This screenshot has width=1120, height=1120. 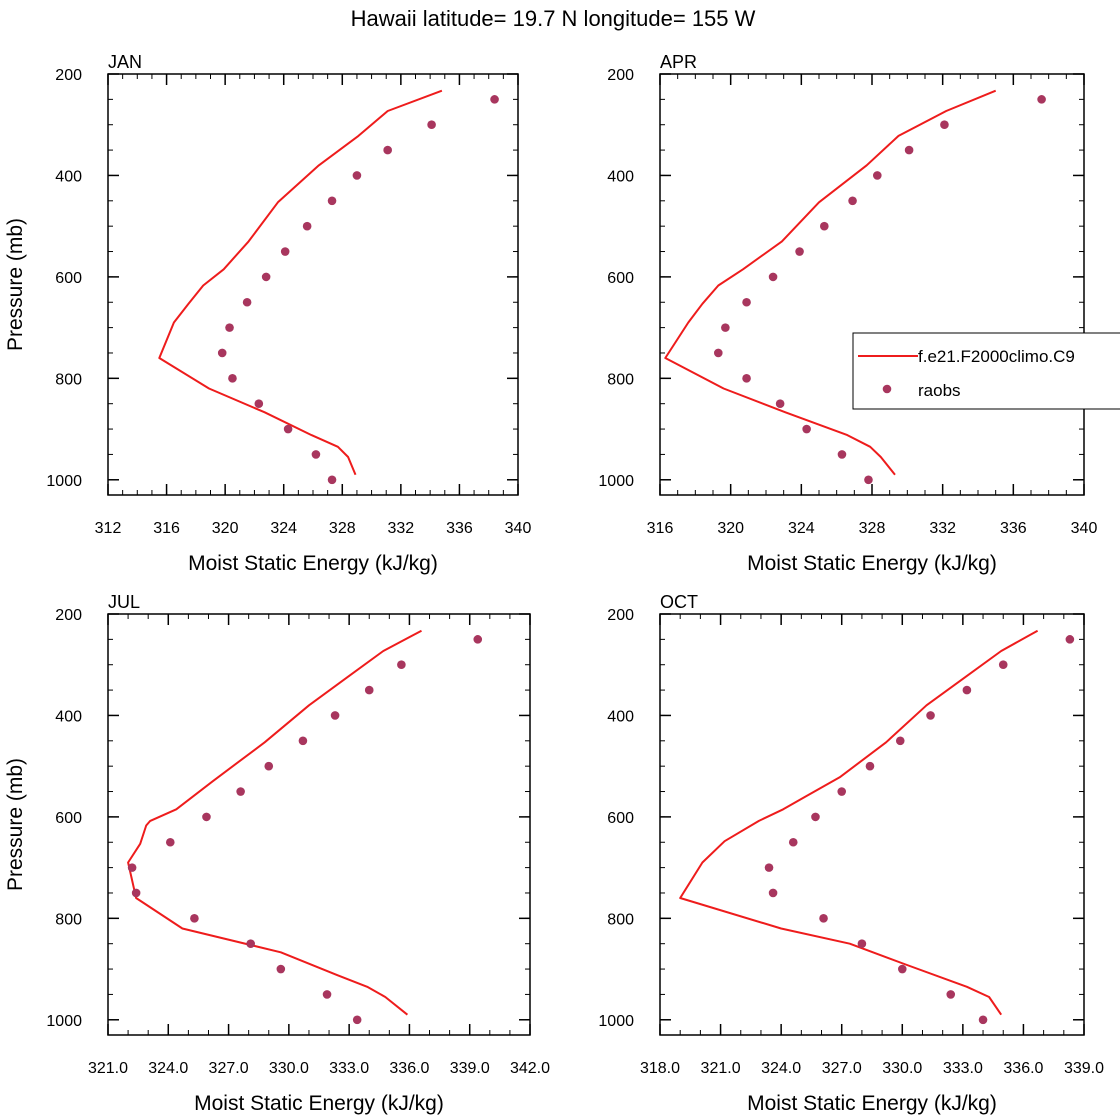 What do you see at coordinates (679, 602) in the screenshot?
I see `panel-label: OCT` at bounding box center [679, 602].